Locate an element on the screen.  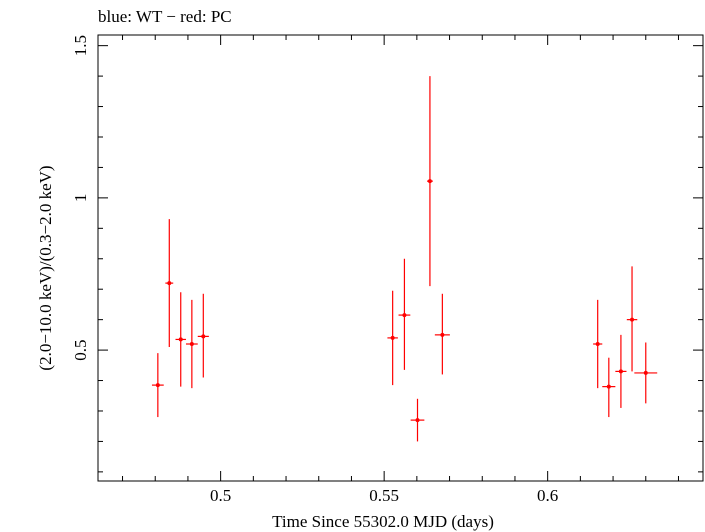
chart-title: blue: WT − red: PC is located at coordinates (165, 16).